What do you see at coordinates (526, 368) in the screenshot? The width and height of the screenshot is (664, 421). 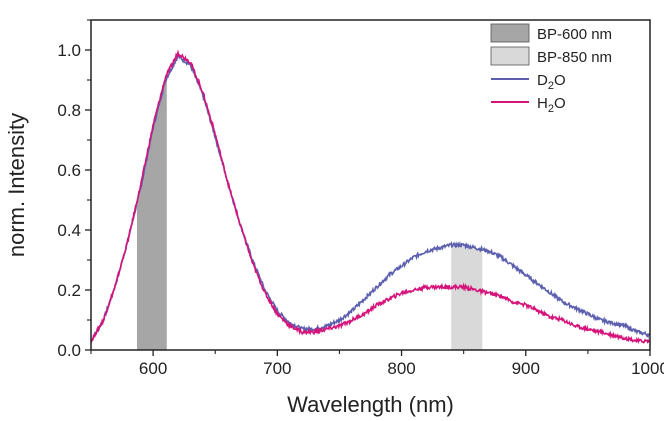 I see `x-tick-label: 900` at bounding box center [526, 368].